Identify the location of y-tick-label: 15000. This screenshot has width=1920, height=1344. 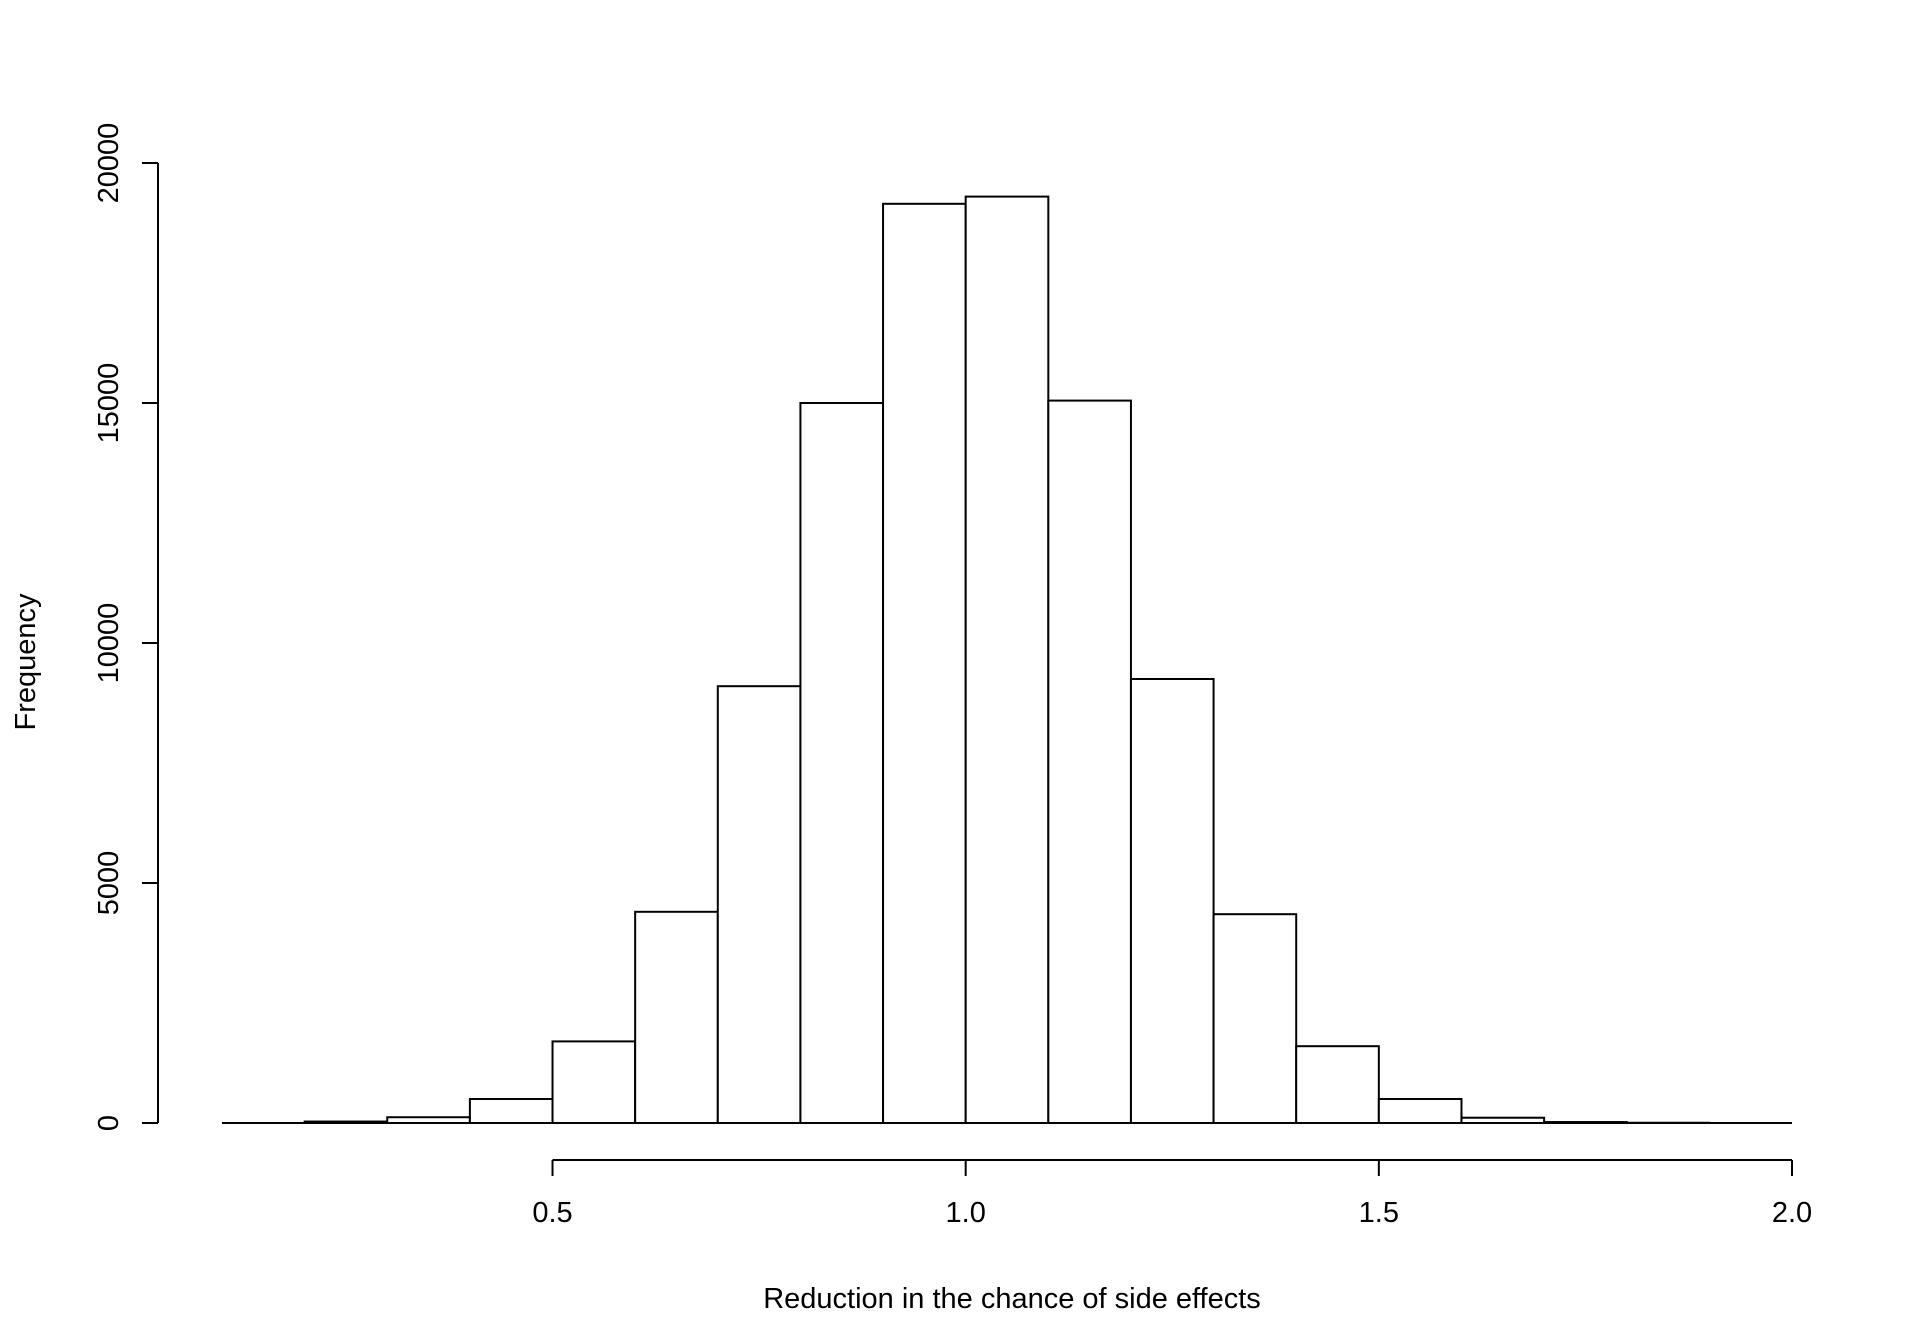
(109, 403).